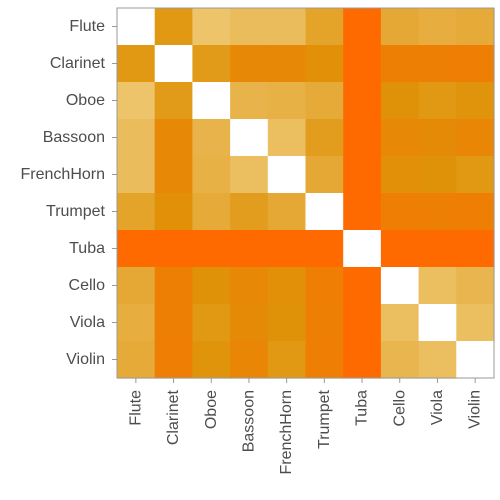  I want to click on heatmap-cell-cello-bassoon, so click(249, 286).